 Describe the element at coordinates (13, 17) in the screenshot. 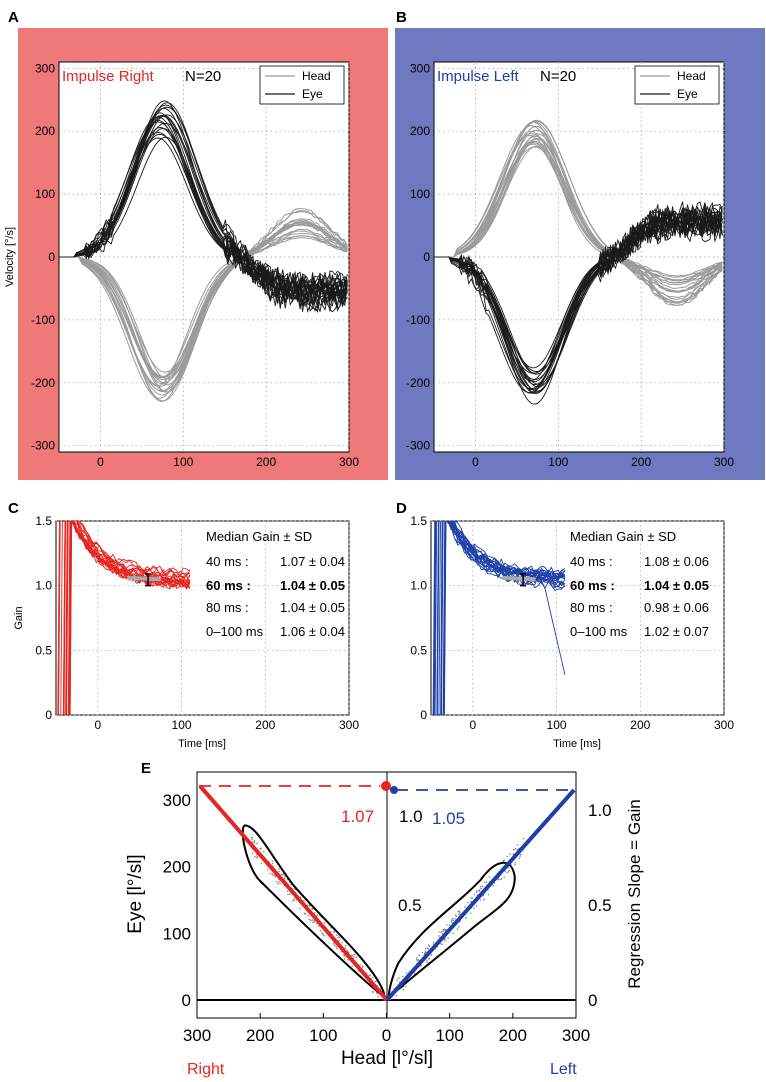

I see `panel-a-label: A` at that location.